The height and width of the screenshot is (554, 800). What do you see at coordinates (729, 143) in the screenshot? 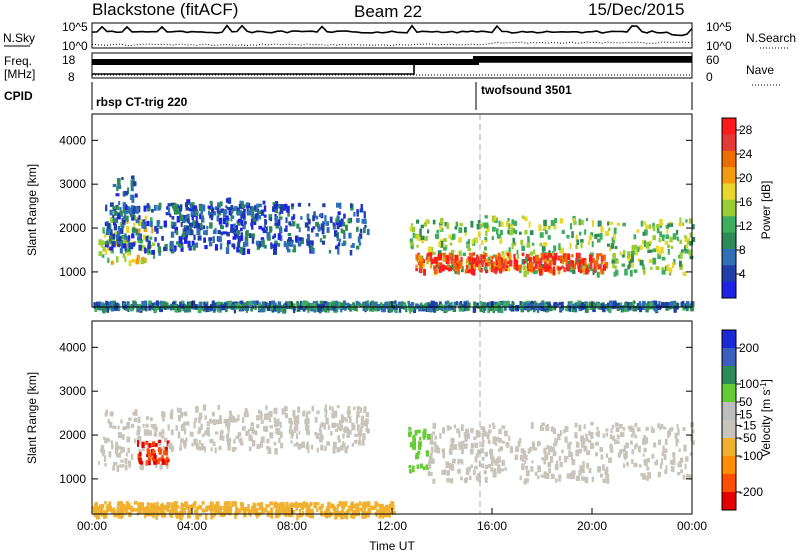
I see `colorbar-swatch` at bounding box center [729, 143].